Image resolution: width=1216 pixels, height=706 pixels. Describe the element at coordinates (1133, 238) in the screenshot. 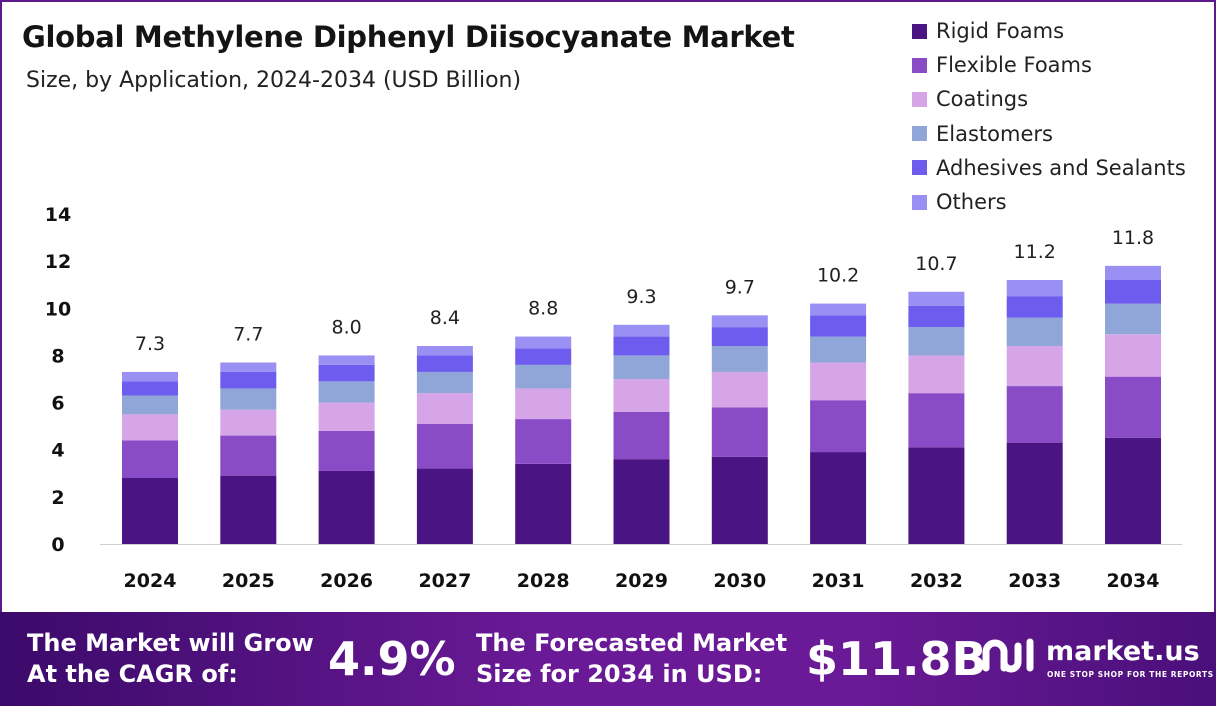

I see `bar-total-label: 11.8` at that location.